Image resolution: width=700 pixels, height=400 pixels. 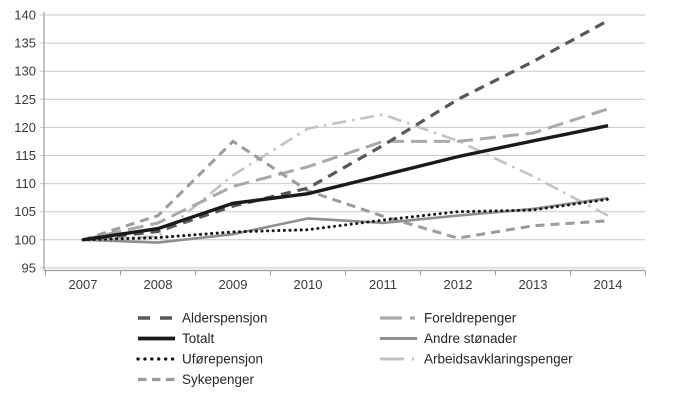 I want to click on legend-label-alderspensjon: Alderspensjon, so click(x=225, y=318).